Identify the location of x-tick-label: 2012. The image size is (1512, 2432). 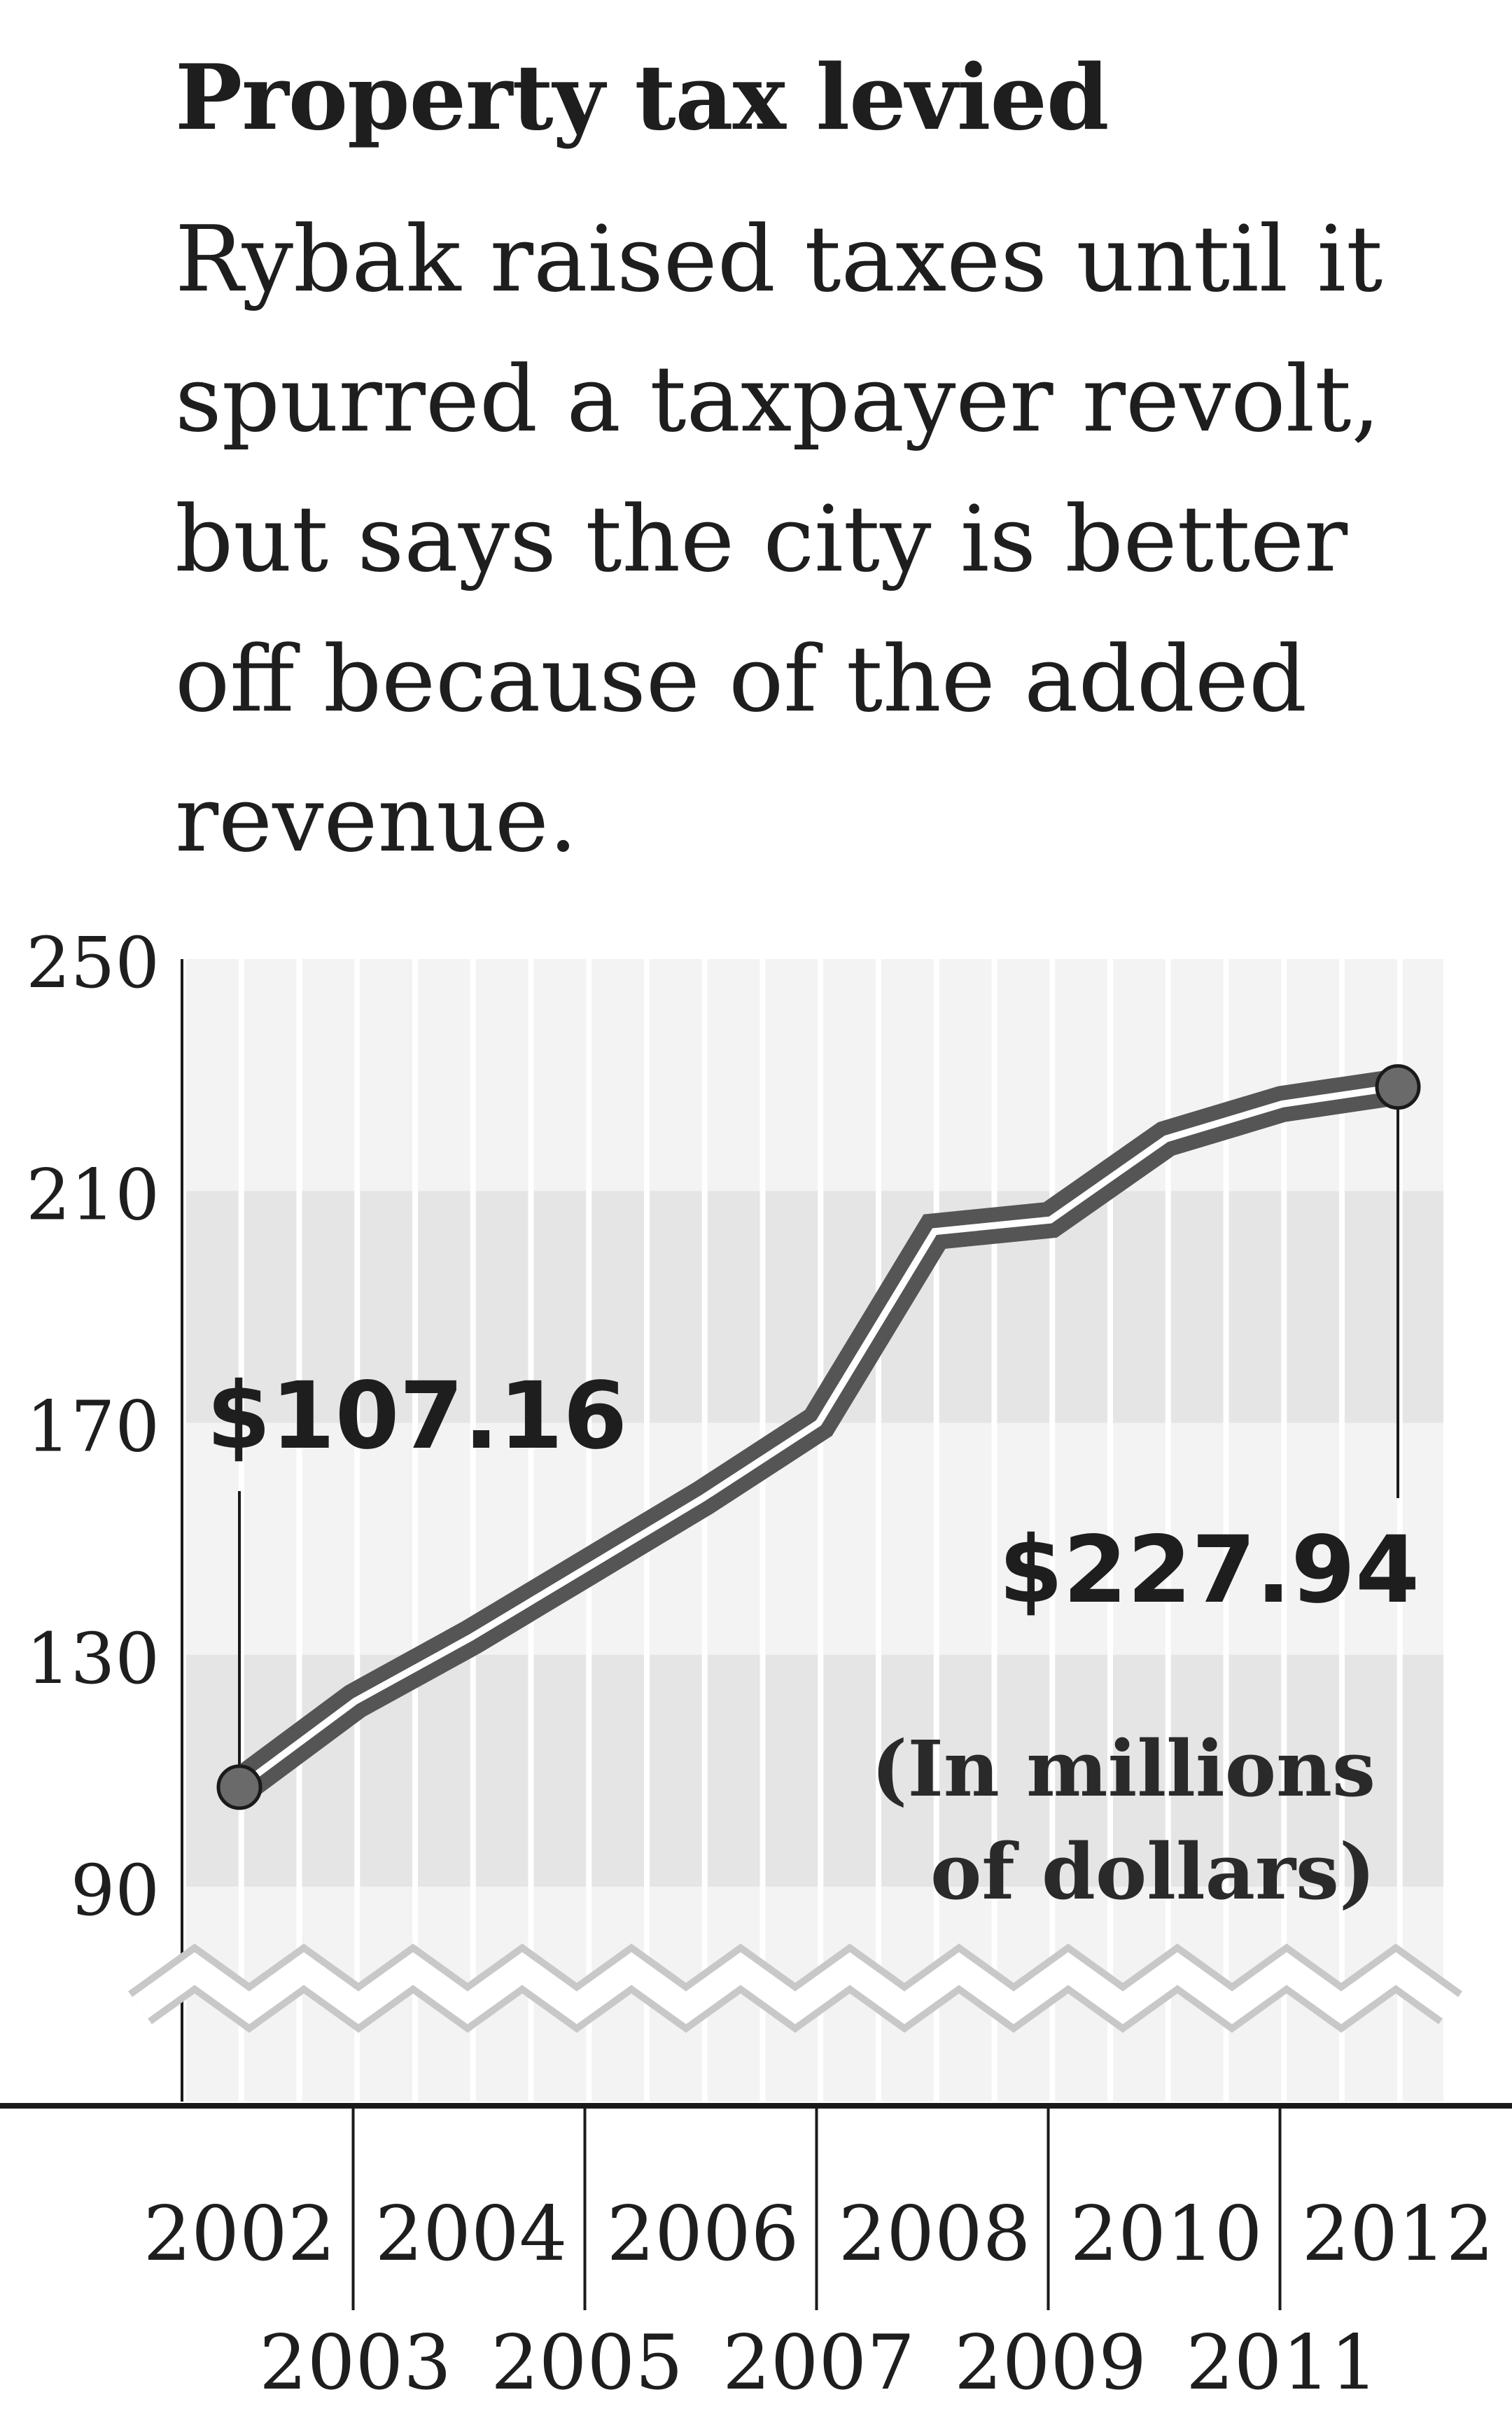
(1398, 2234).